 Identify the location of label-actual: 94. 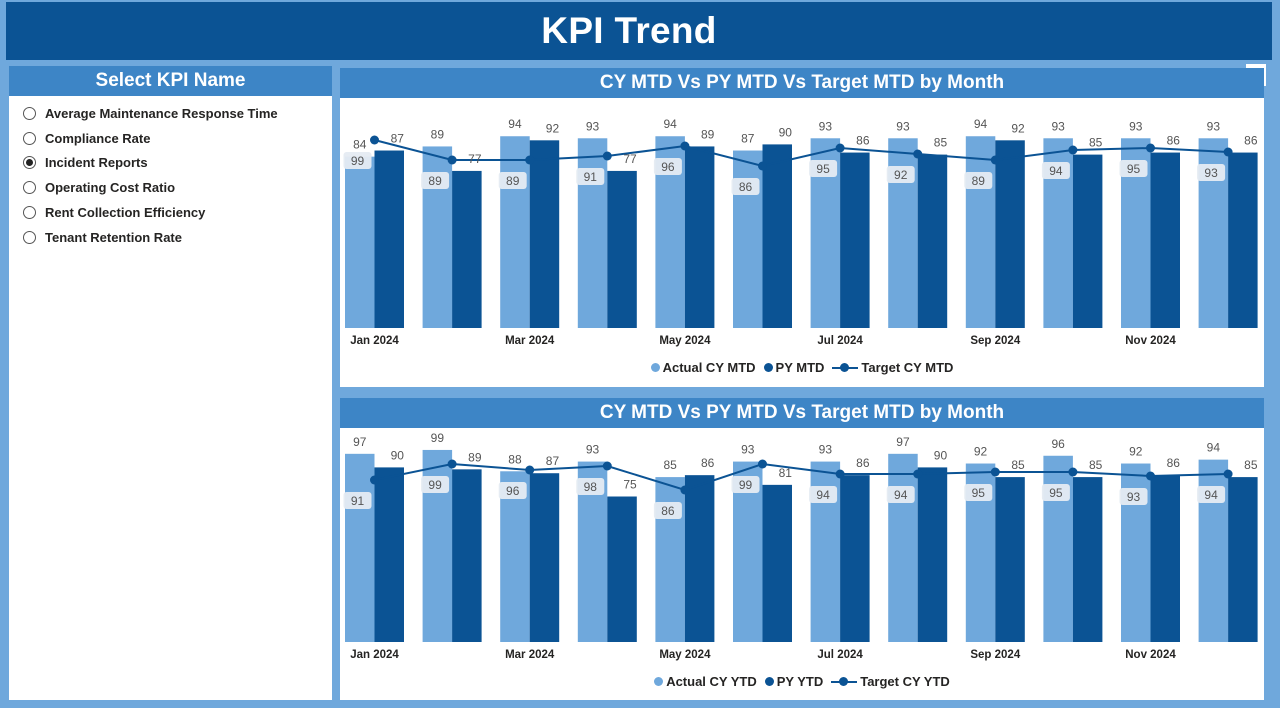
(981, 124).